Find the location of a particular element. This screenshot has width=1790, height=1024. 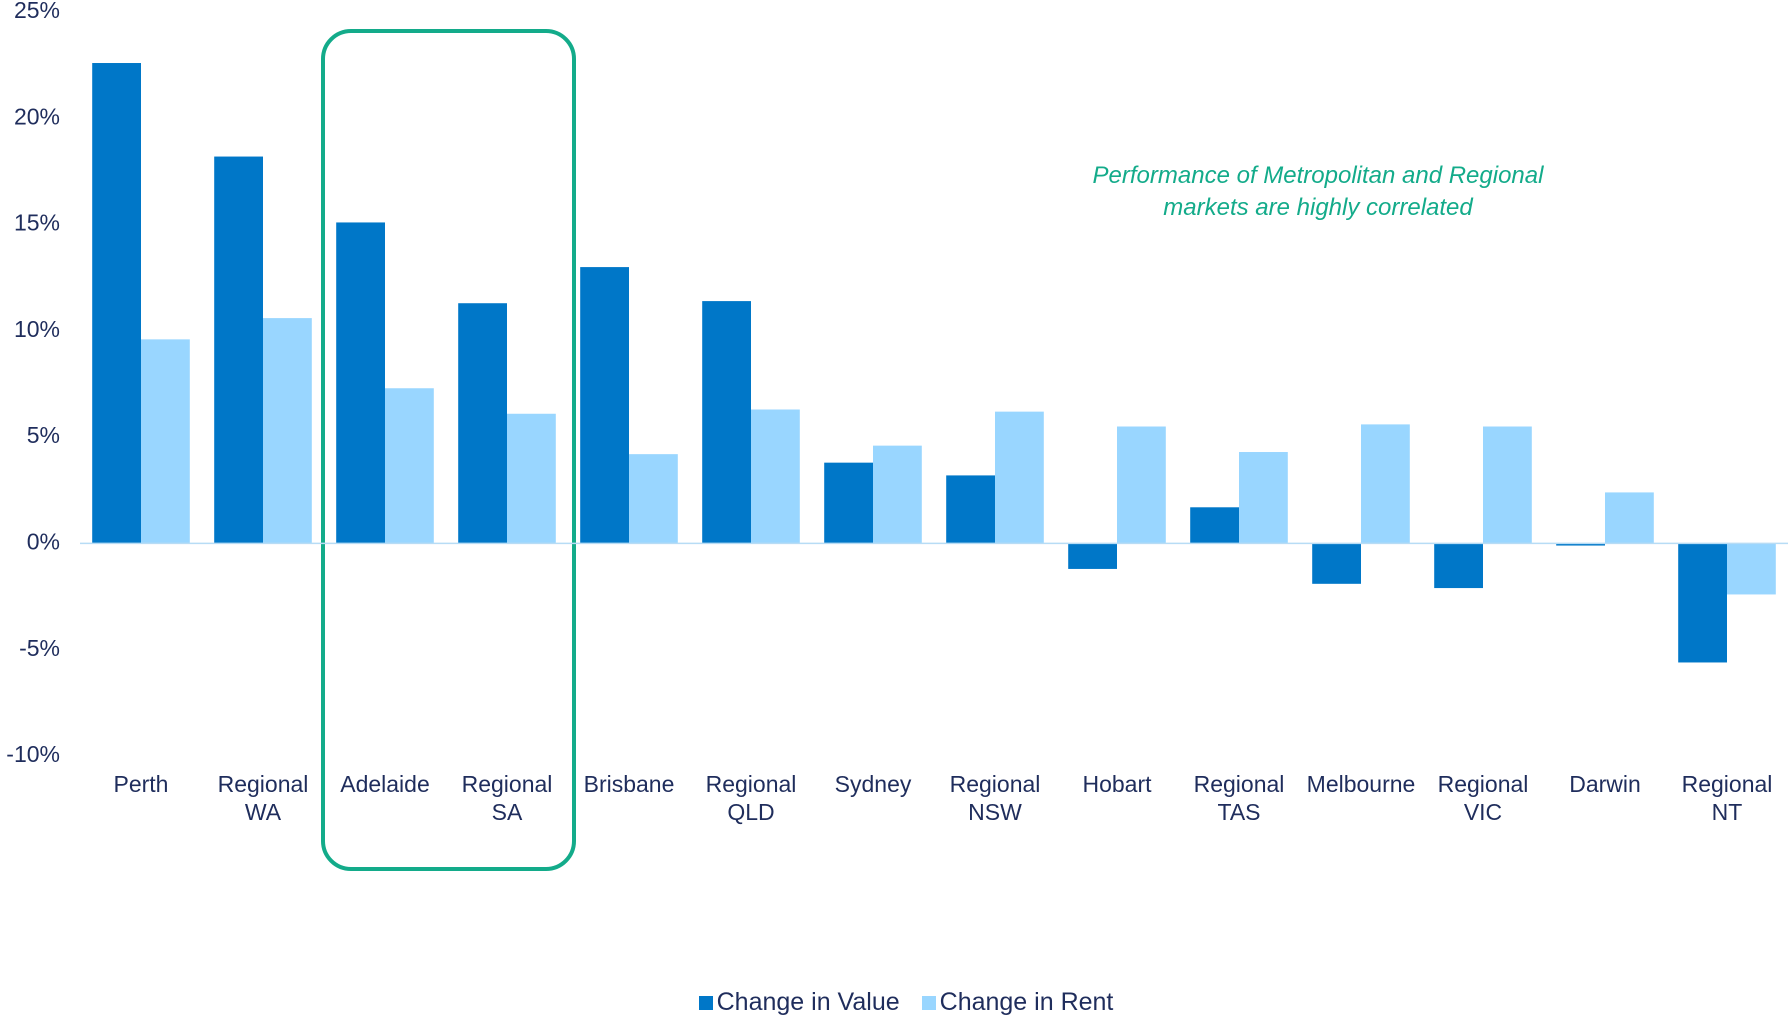

y-tick-label: -5% is located at coordinates (39, 648).